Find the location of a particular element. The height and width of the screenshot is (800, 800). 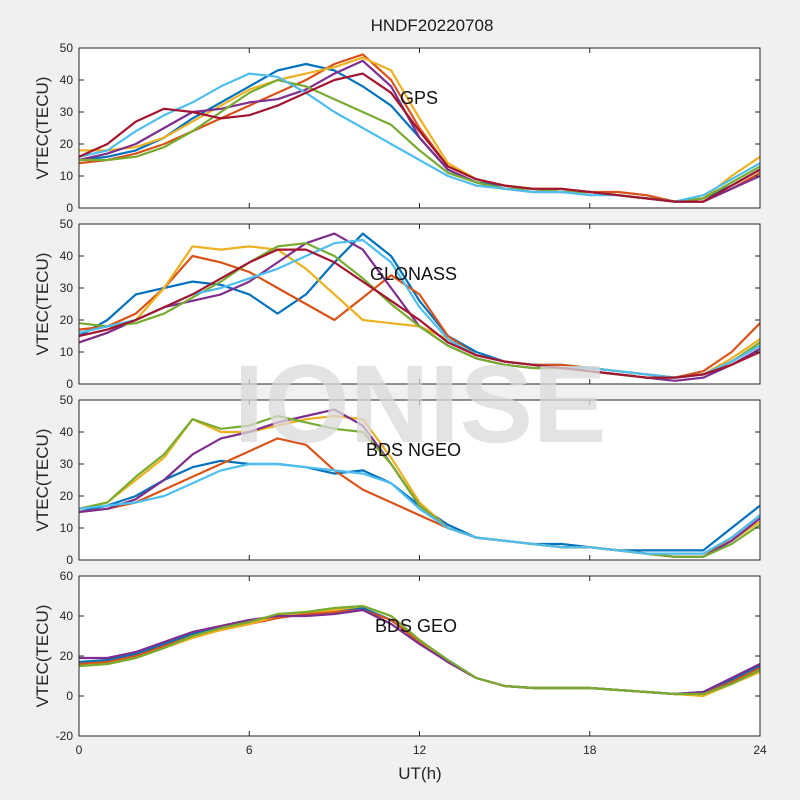

chart-title: HNDF20220708 is located at coordinates (432, 25).